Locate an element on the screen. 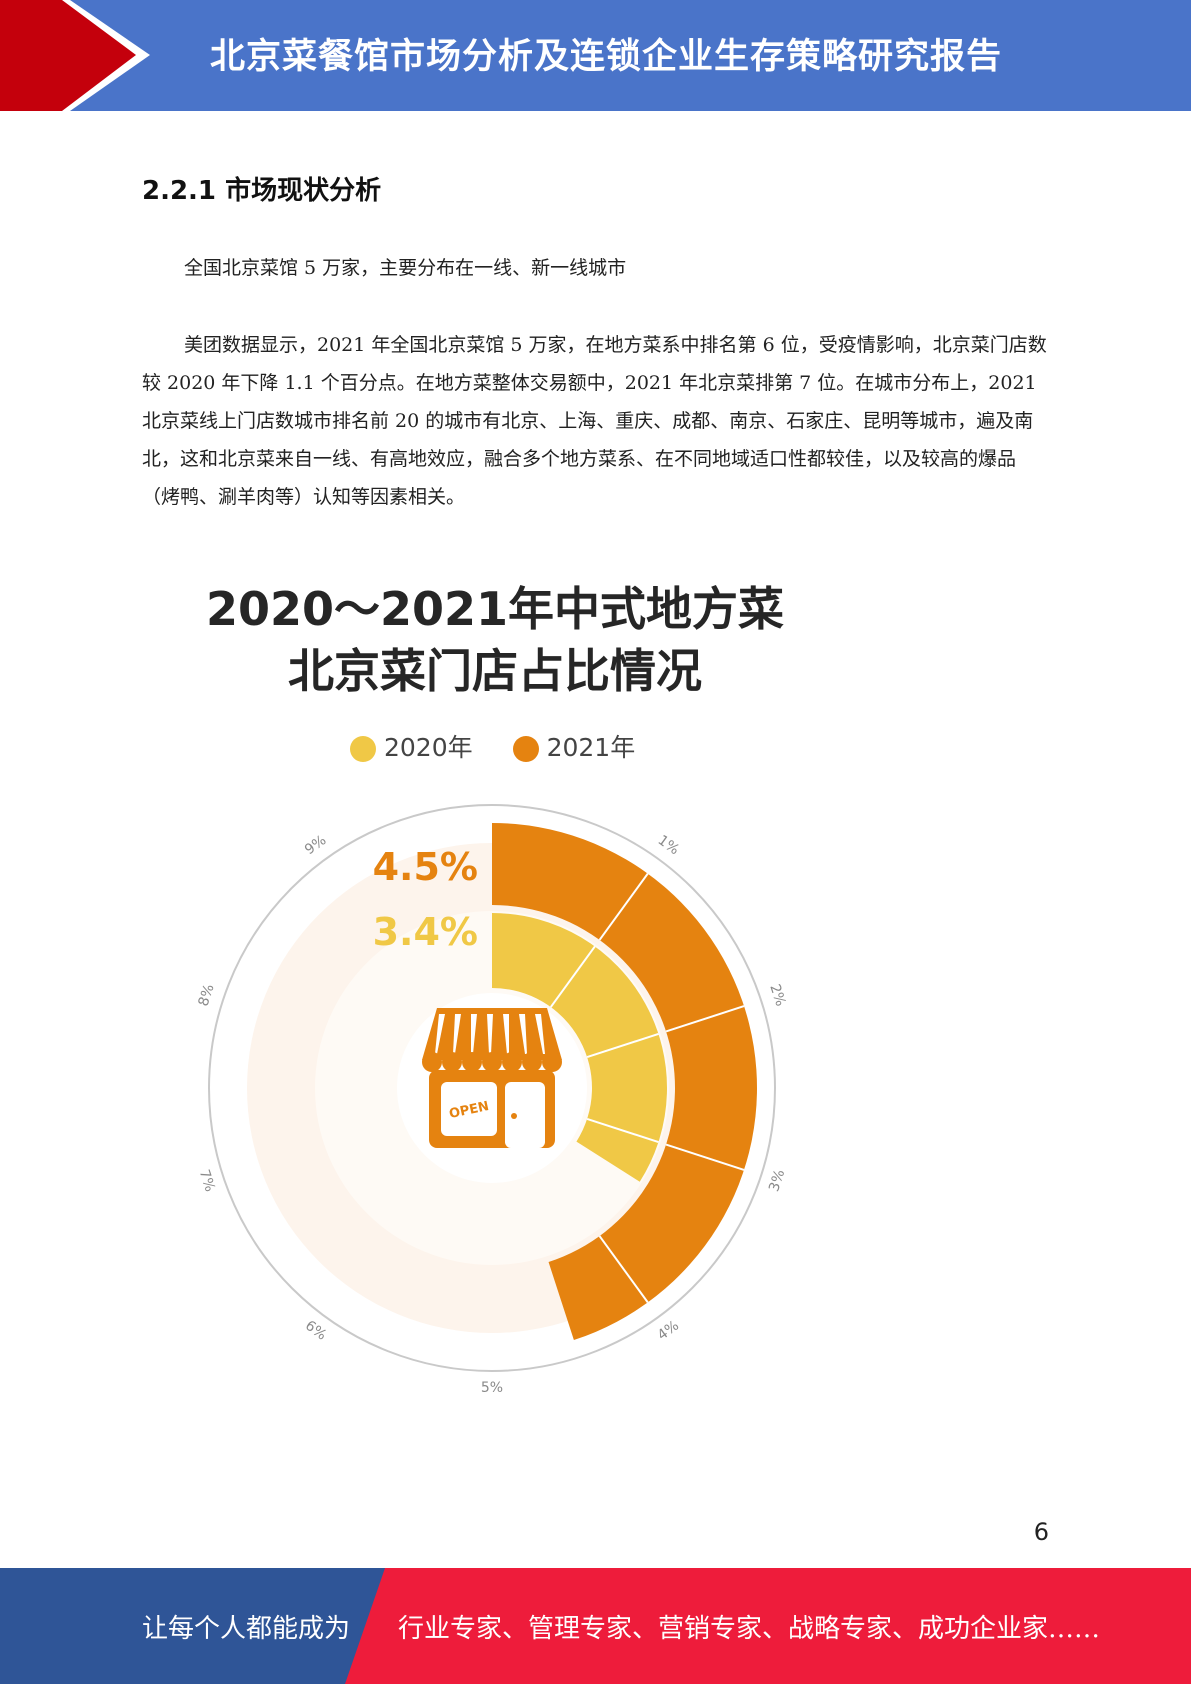 Image resolution: width=1191 pixels, height=1684 pixels. storefront-icon: OPEN is located at coordinates (492, 1078).